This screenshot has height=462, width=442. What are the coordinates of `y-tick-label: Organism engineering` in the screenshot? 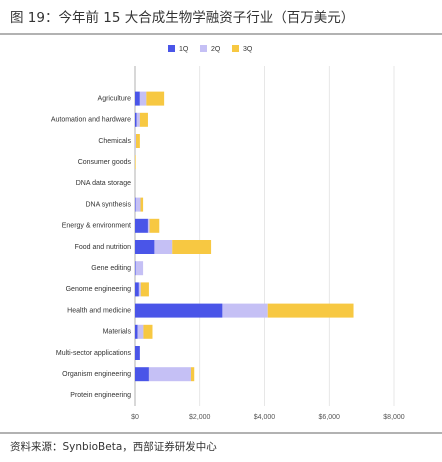 It's located at (96, 374).